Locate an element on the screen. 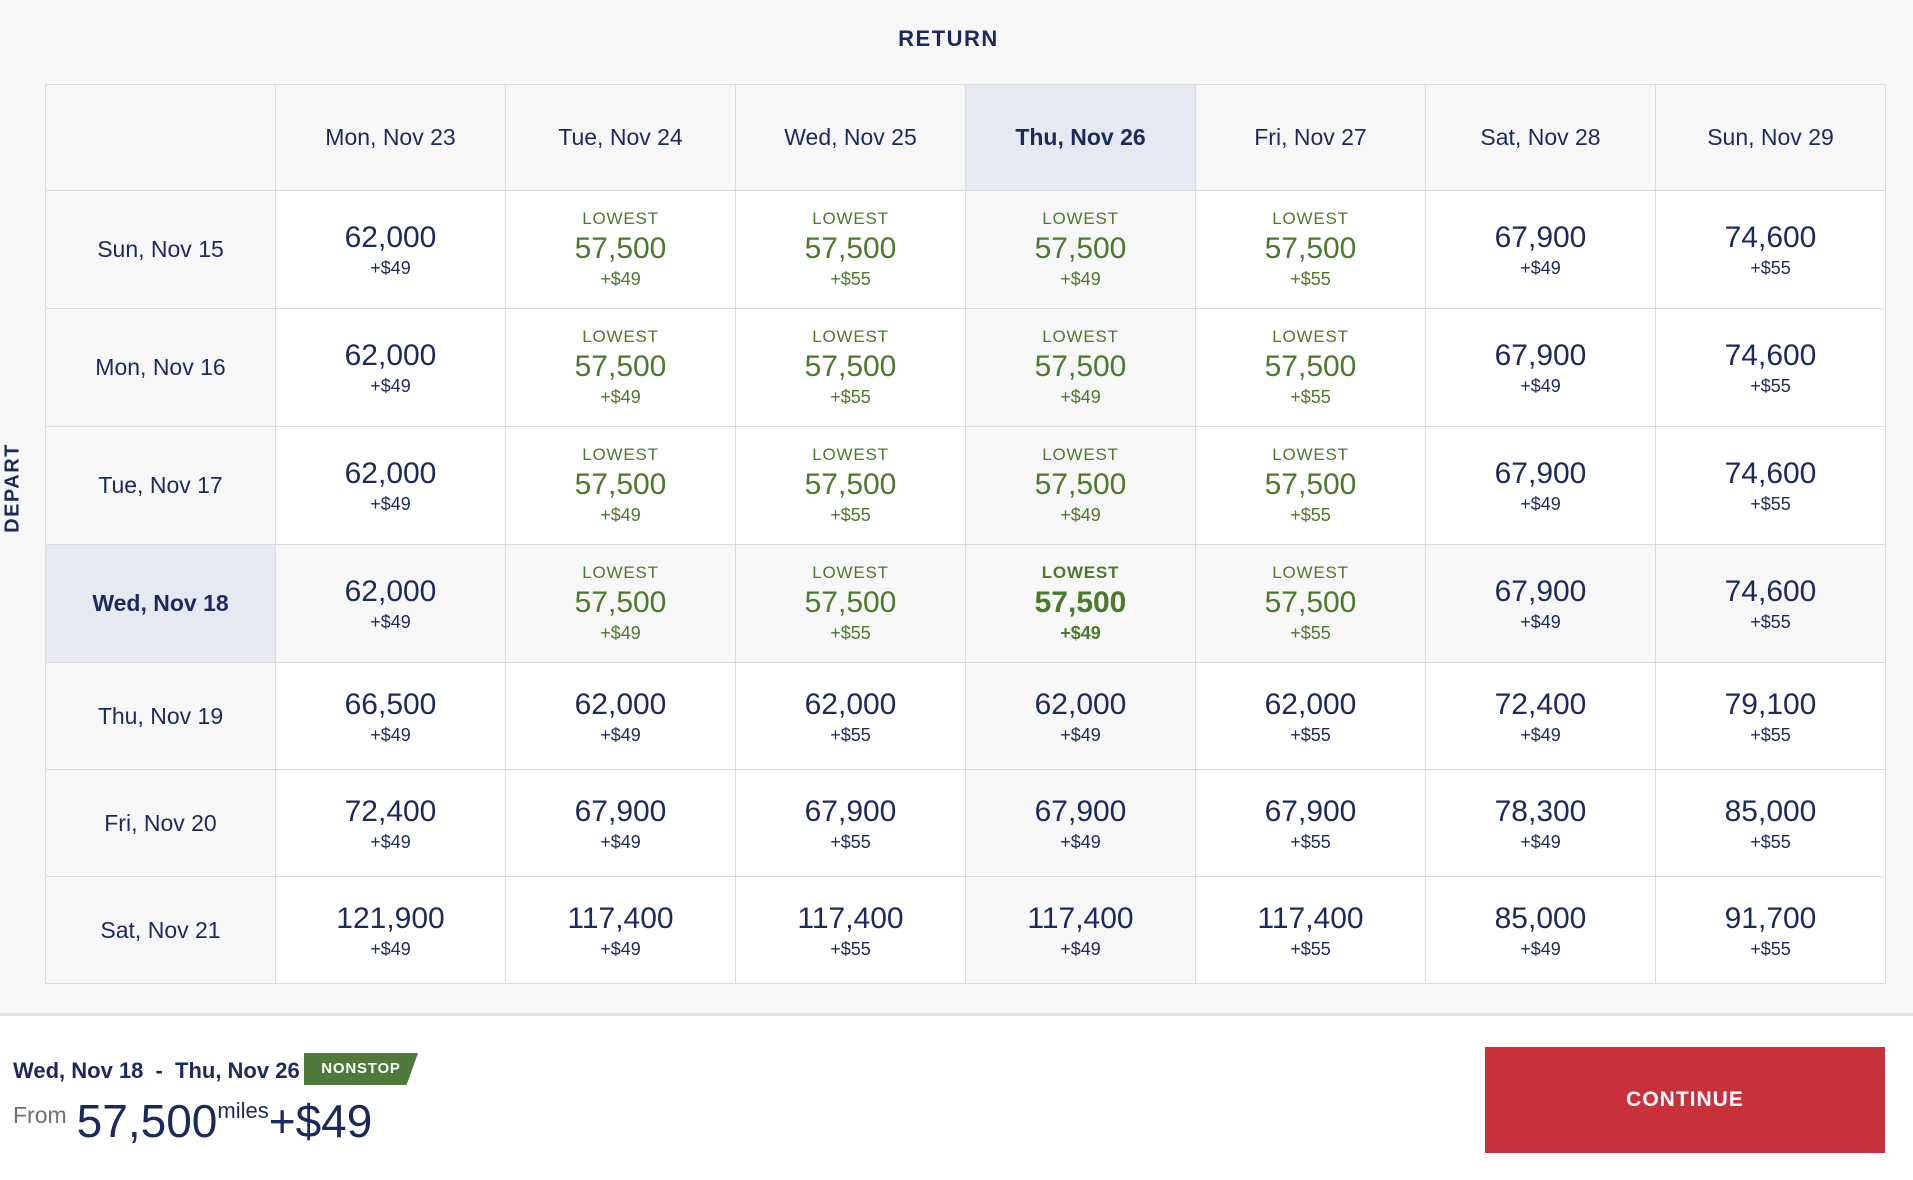 The width and height of the screenshot is (1913, 1180). return-date-header: Fri, Nov 27 is located at coordinates (1310, 137).